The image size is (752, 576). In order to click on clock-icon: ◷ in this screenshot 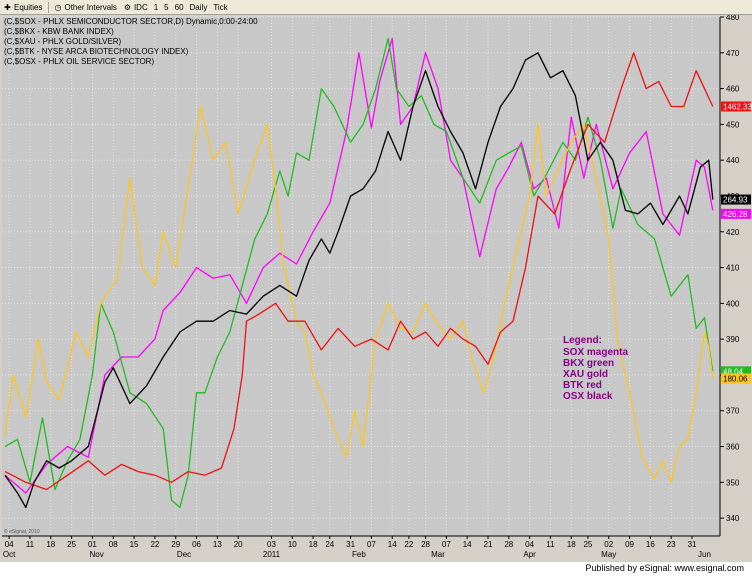, I will do `click(58, 7)`.